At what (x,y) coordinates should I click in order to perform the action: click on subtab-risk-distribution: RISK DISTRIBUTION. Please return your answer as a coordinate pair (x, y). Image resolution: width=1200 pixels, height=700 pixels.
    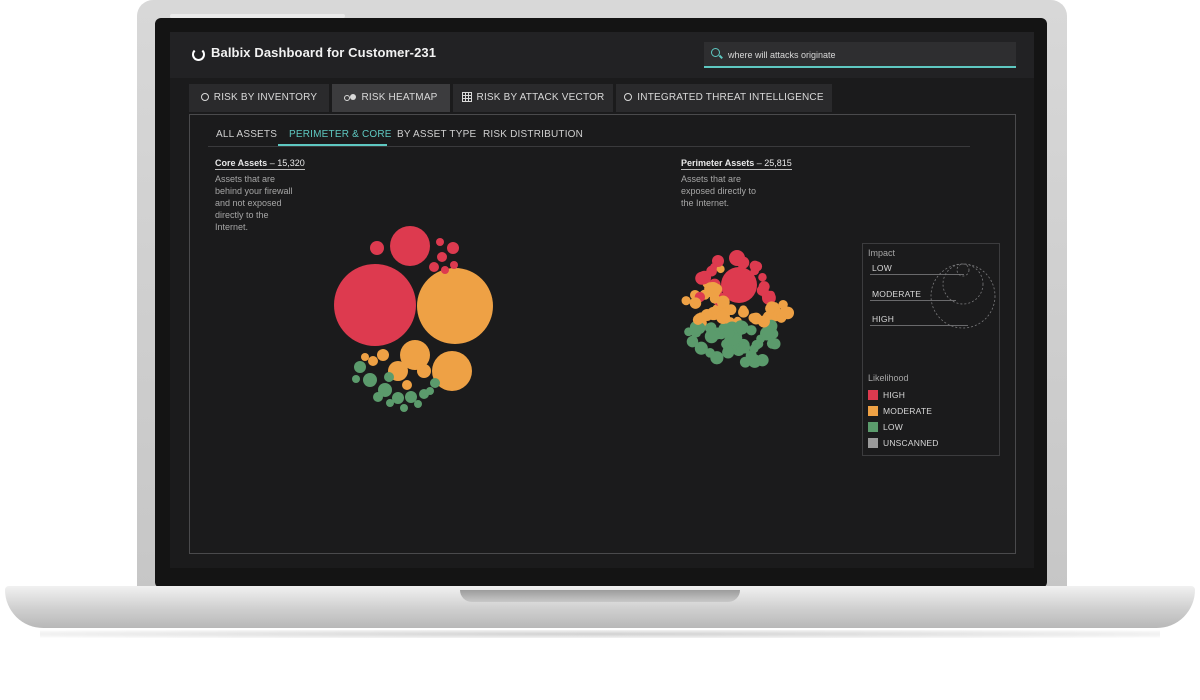
    Looking at the image, I should click on (533, 134).